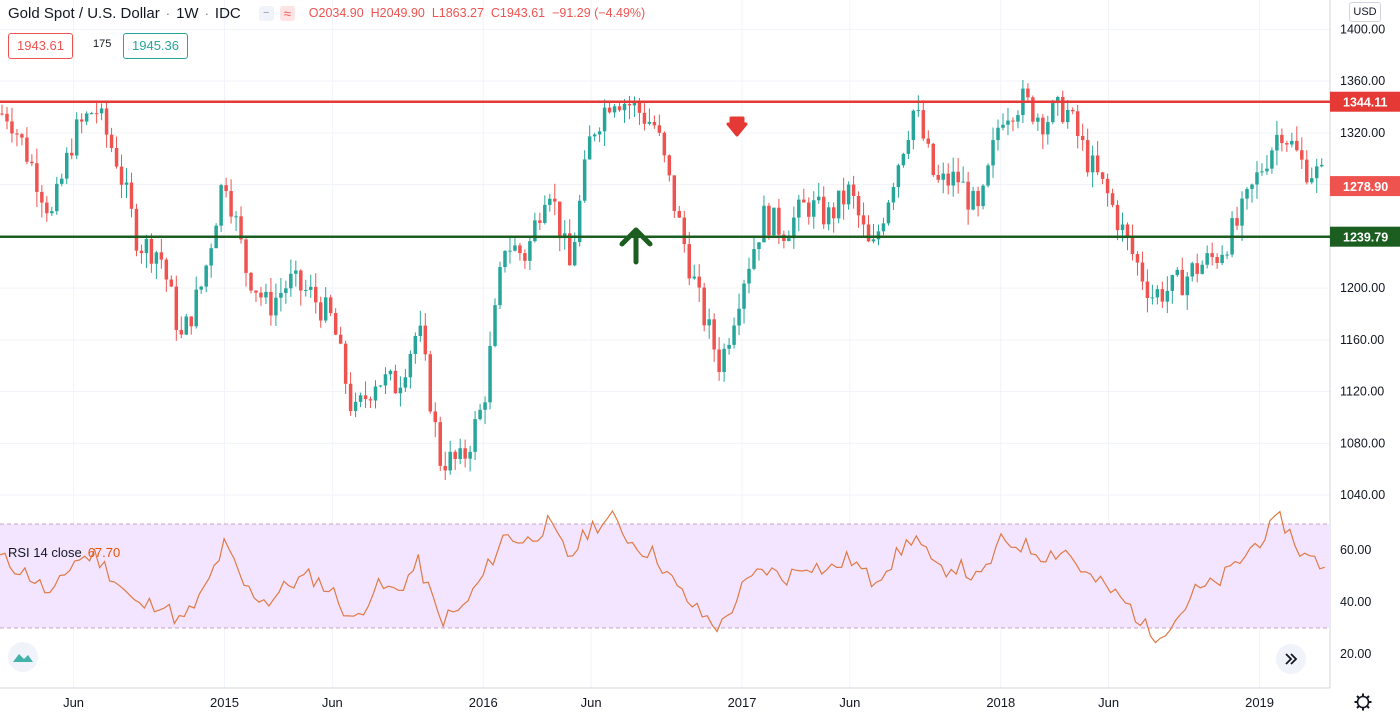 The width and height of the screenshot is (1400, 724). I want to click on time-tick-label: 2018, so click(1000, 702).